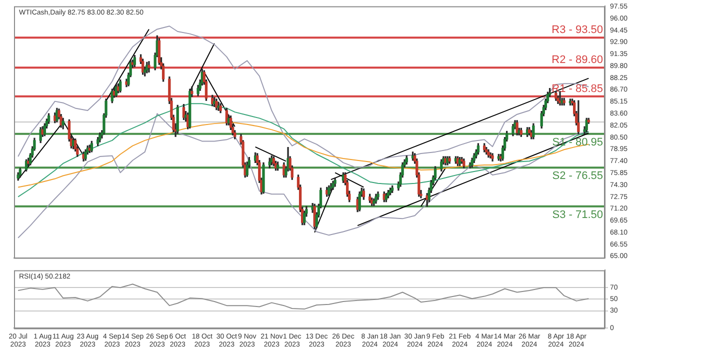 The height and width of the screenshot is (352, 720). Describe the element at coordinates (577, 60) in the screenshot. I see `ref-line-label: R2 - 89.60` at that location.